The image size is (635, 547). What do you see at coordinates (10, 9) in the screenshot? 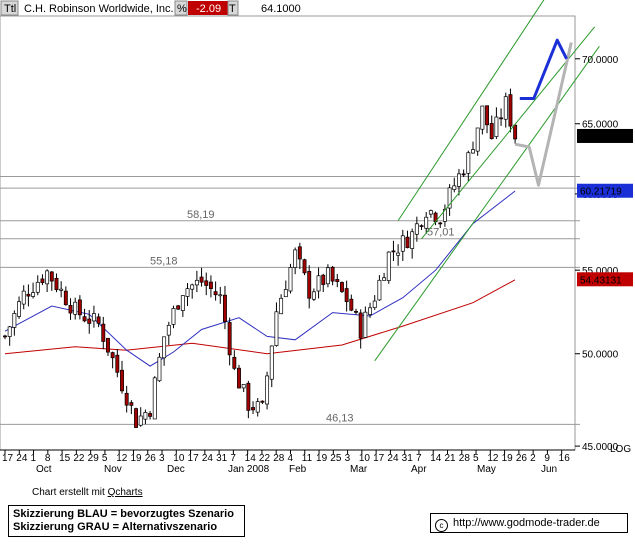
I see `ticker-box: Ttl` at bounding box center [10, 9].